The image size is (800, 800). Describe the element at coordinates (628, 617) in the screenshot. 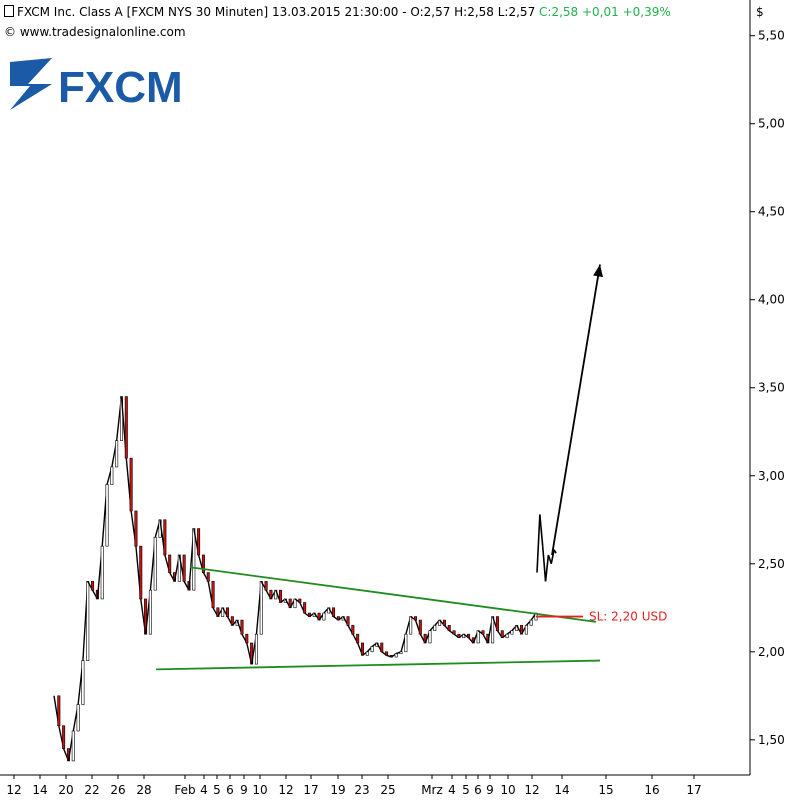

I see `stop-loss-label: SL: 2,20 USD` at that location.